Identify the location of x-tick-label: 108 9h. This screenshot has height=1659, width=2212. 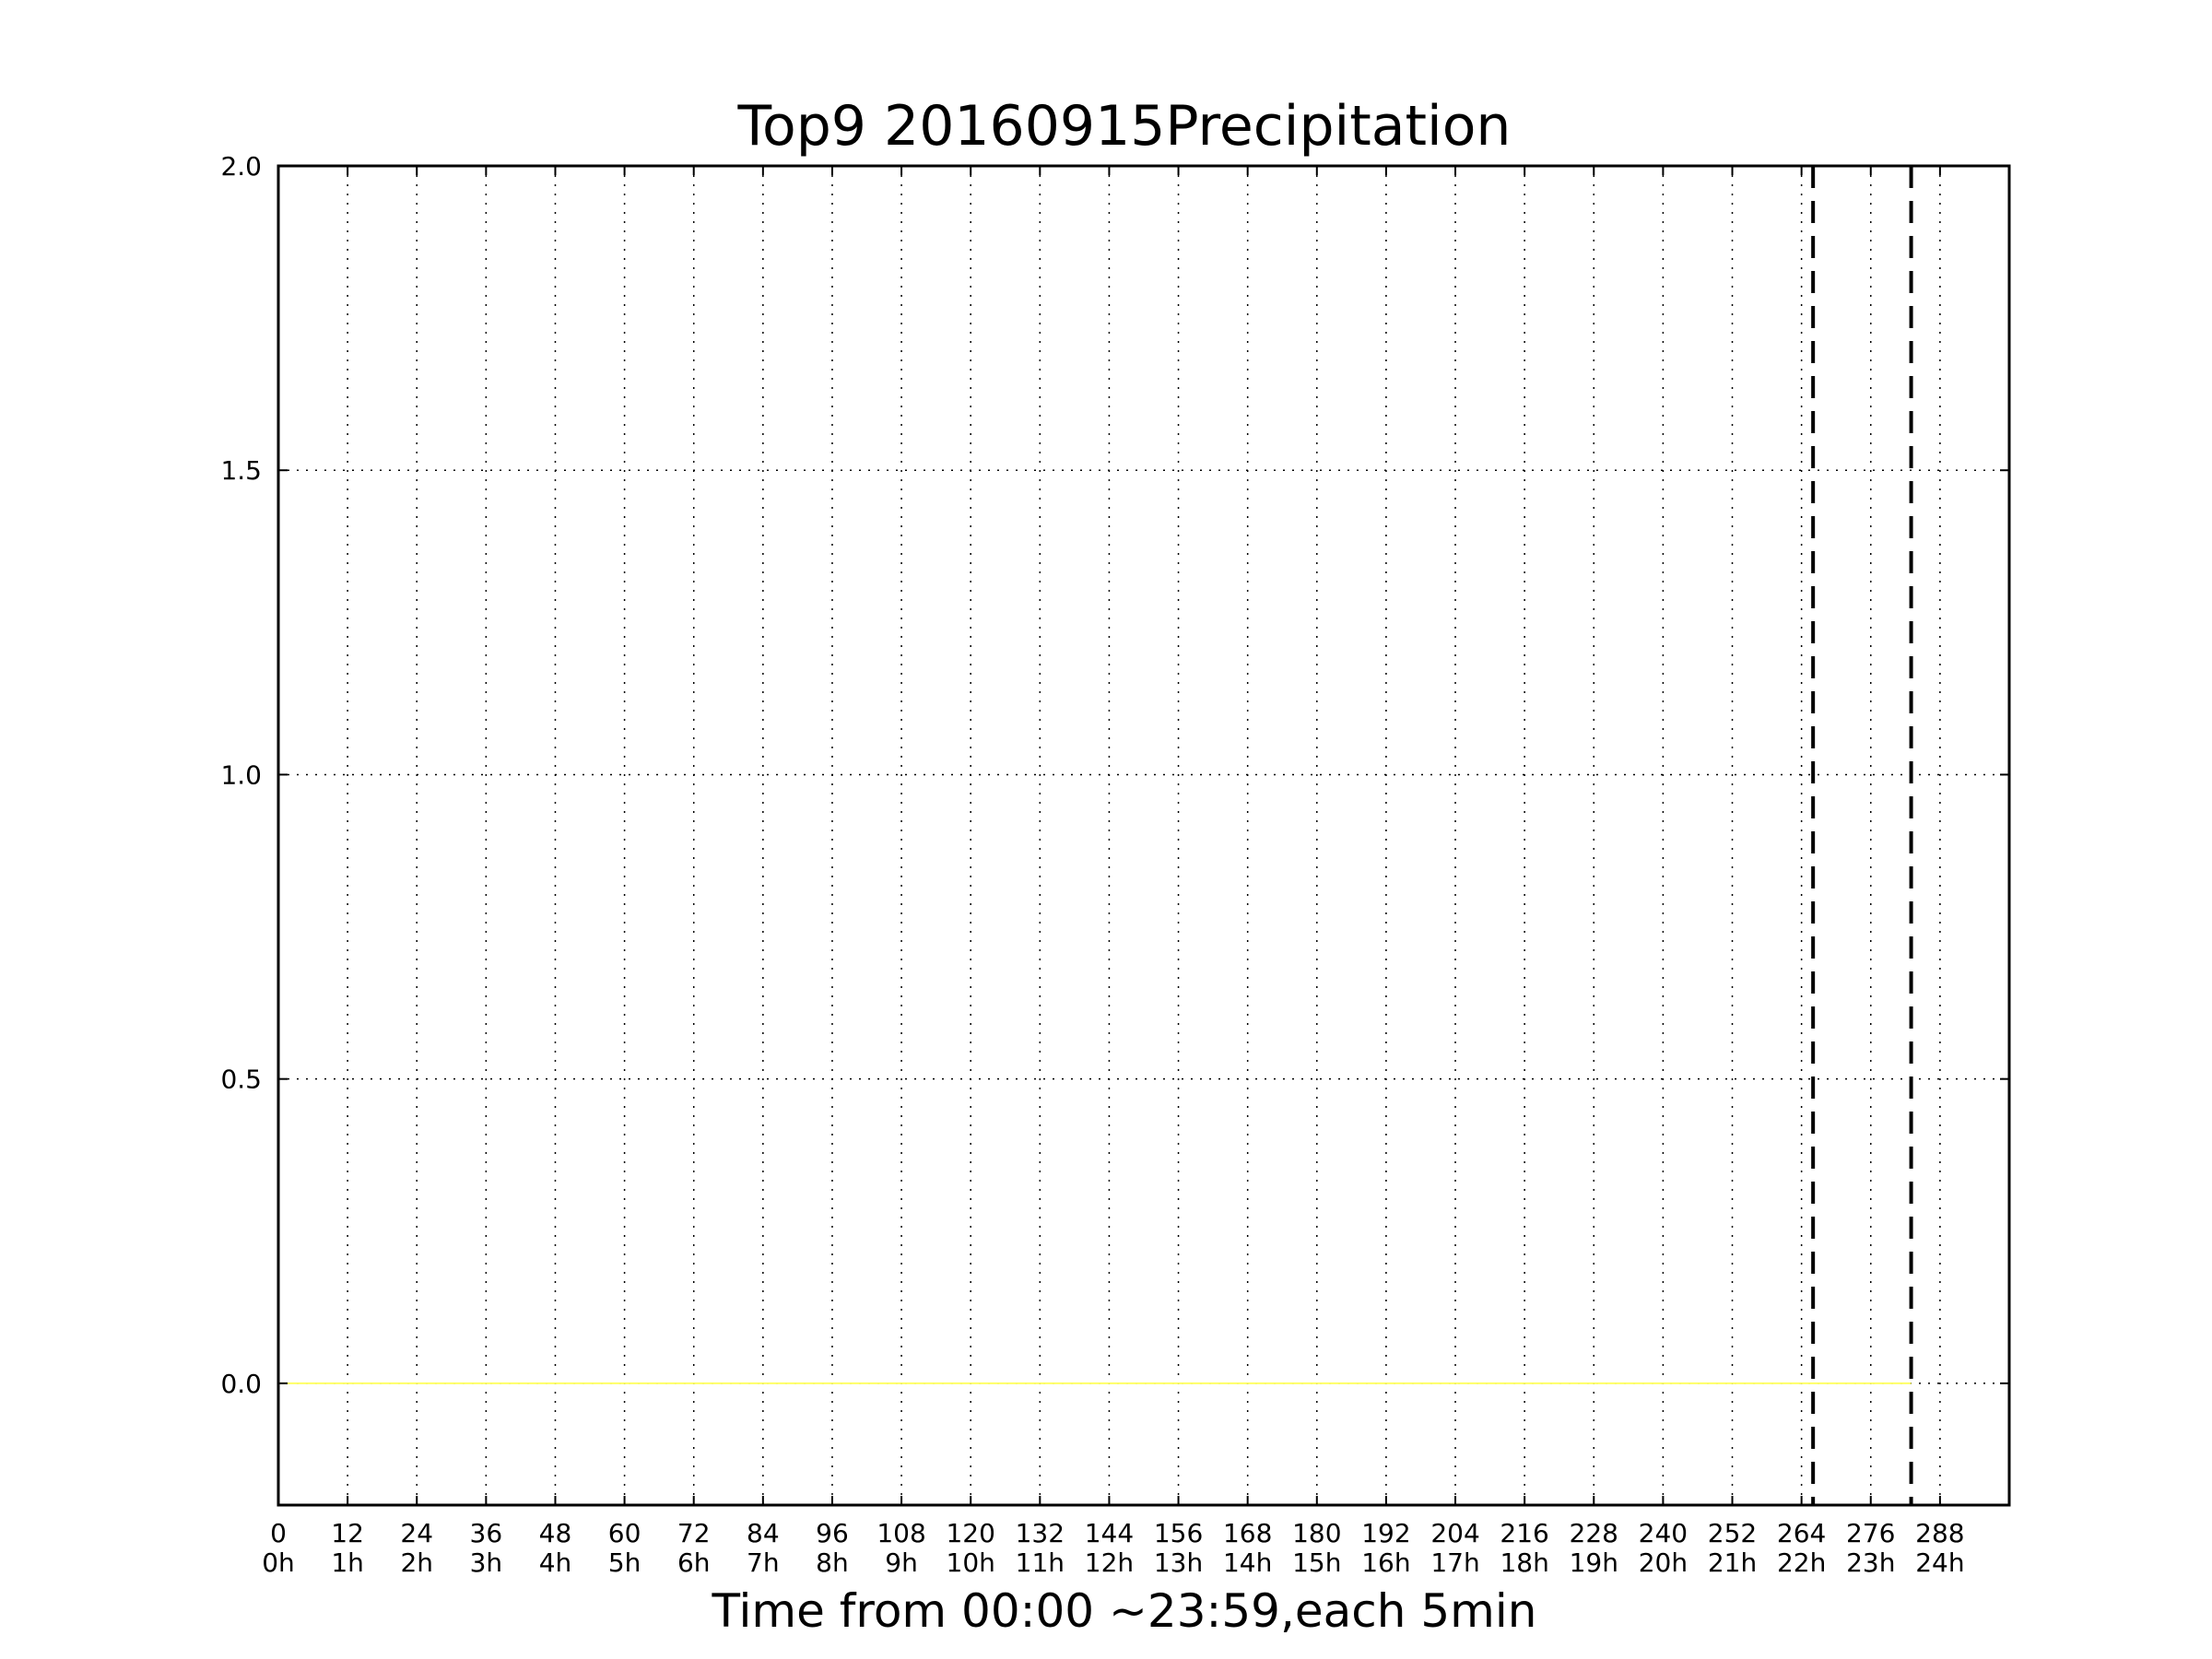
(901, 1548).